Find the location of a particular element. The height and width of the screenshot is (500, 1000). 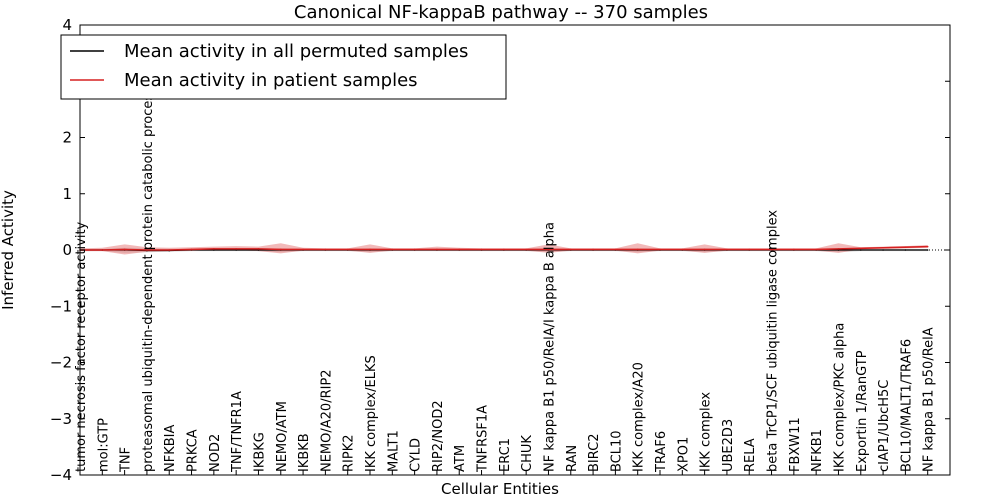

x-tick-label: NEMO/A20/RIP2 is located at coordinates (326, 420).